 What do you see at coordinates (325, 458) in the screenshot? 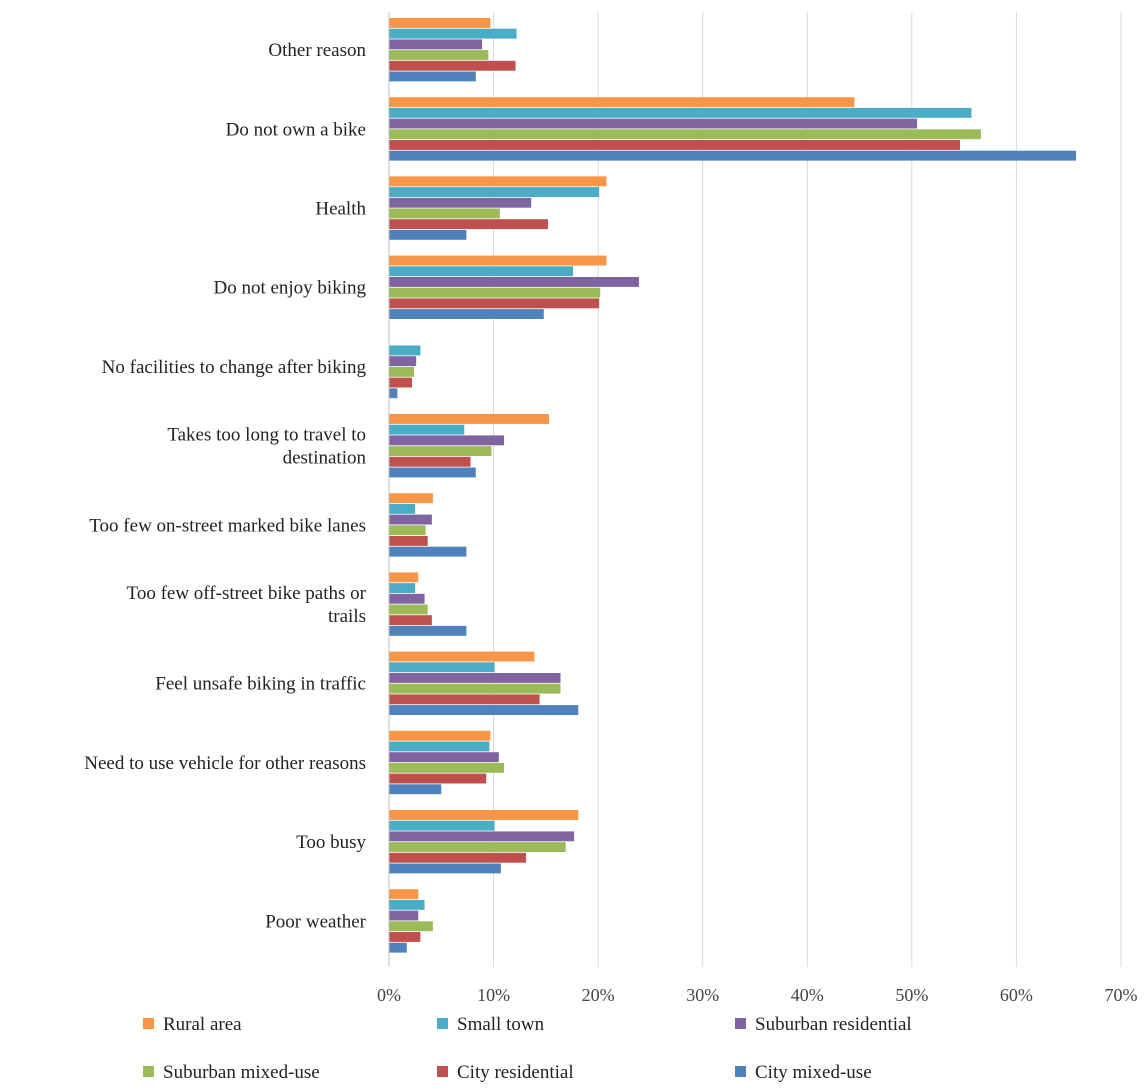
I see `category-label: destination` at bounding box center [325, 458].